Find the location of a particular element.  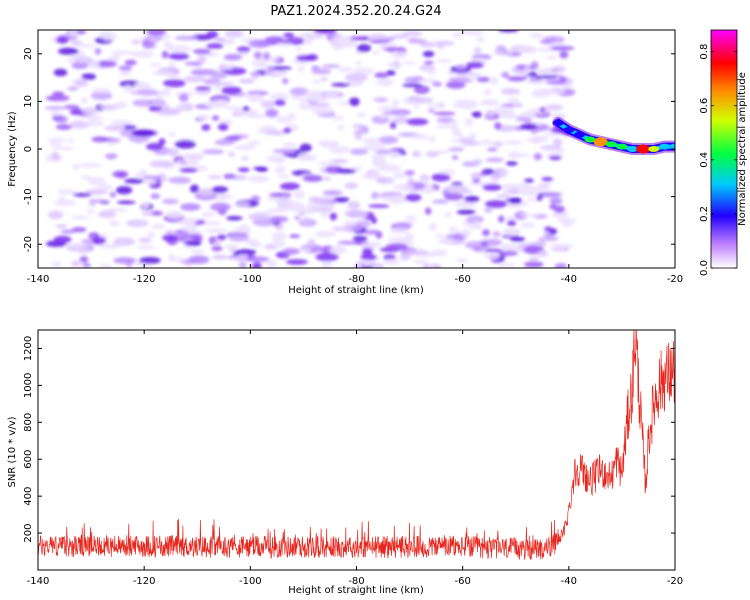

snr-y-tick-label: 200 is located at coordinates (28, 533).